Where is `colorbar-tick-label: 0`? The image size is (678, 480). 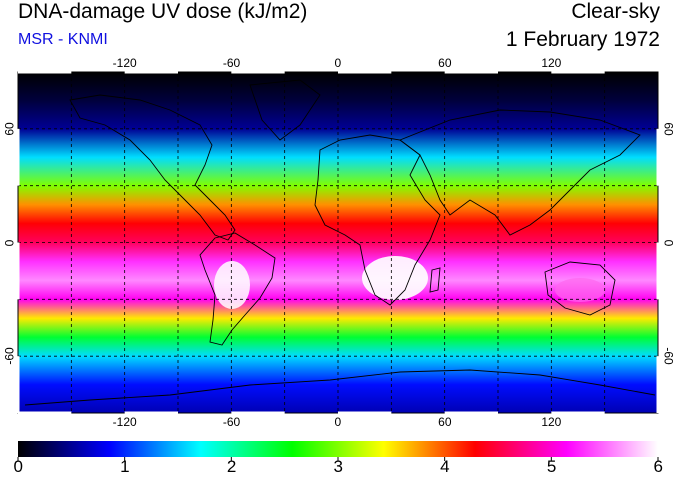 colorbar-tick-label: 0 is located at coordinates (18, 466).